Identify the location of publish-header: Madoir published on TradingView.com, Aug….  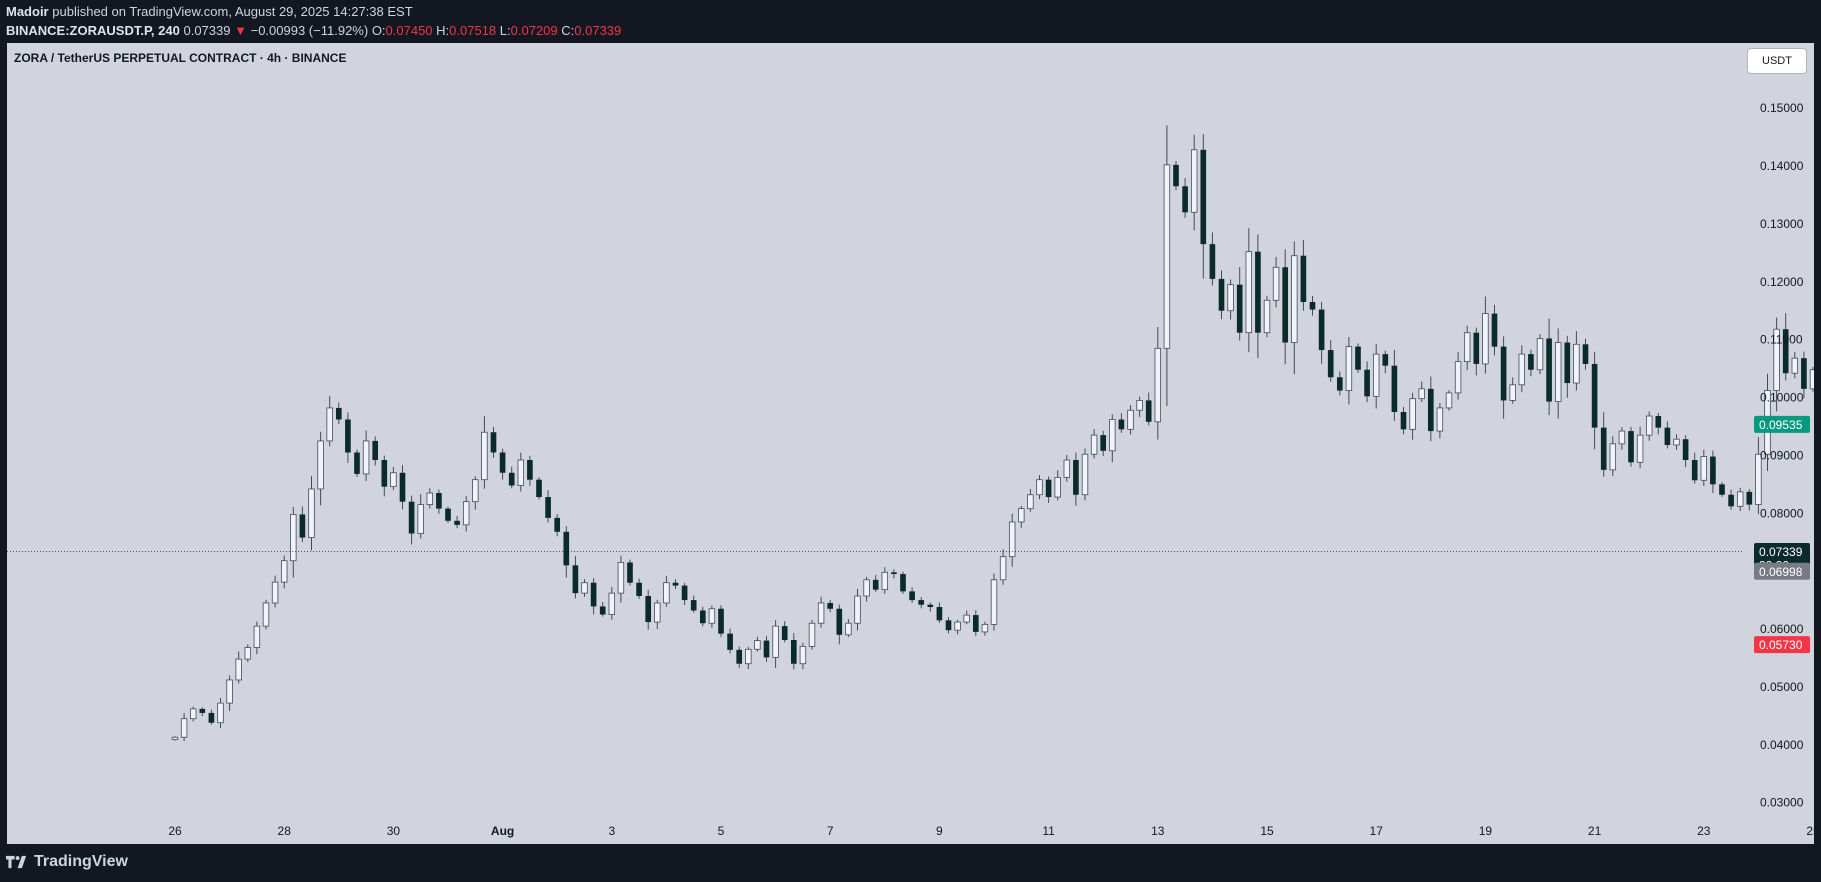
(313, 21).